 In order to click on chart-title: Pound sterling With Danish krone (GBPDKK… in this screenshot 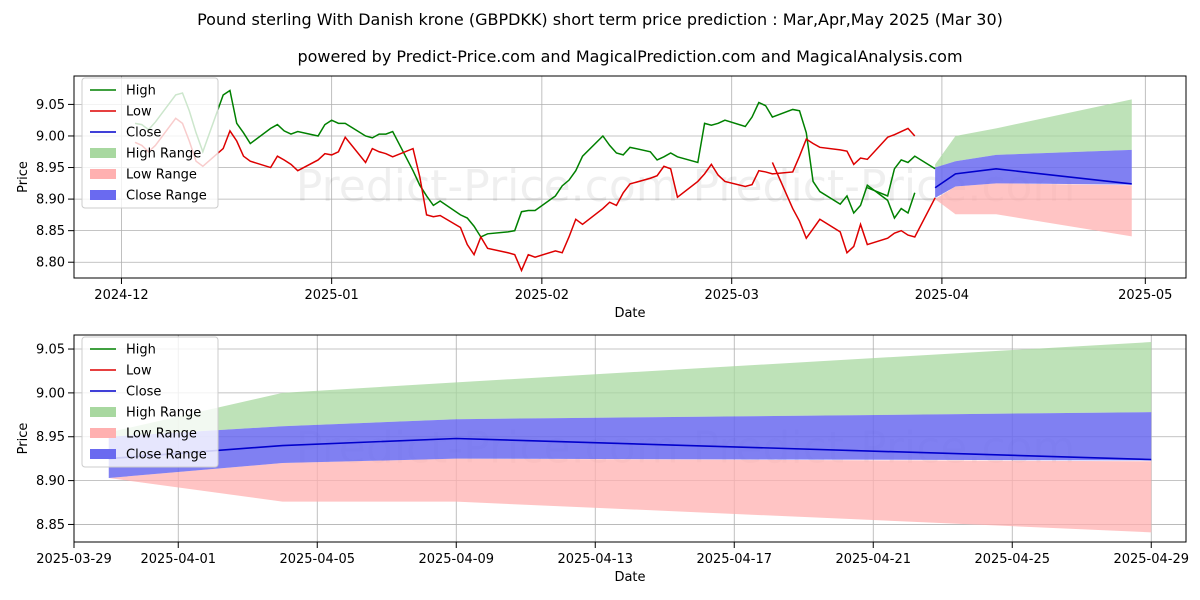, I will do `click(600, 19)`.